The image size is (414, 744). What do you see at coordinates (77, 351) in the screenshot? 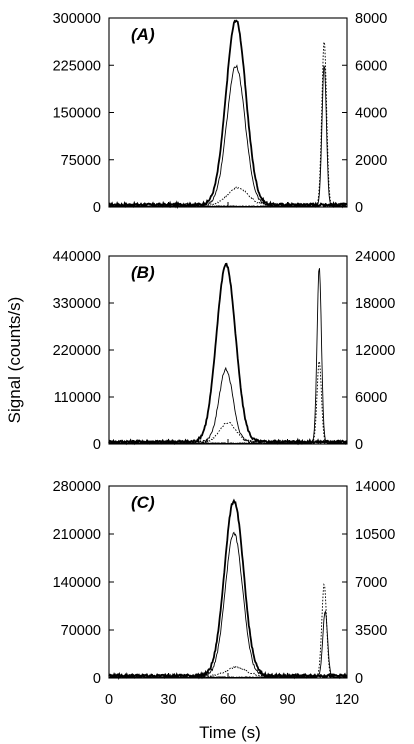
I see `left-tick-label: 220000` at bounding box center [77, 351].